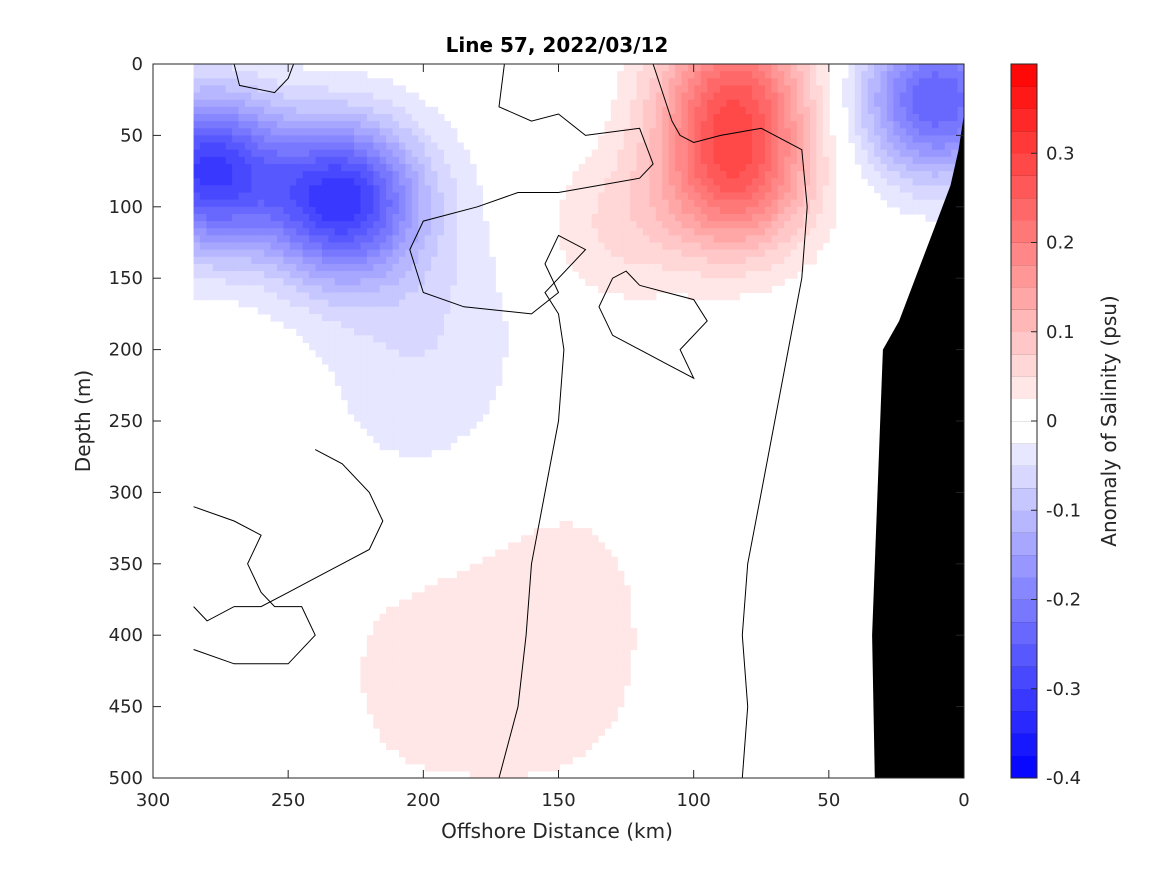  Describe the element at coordinates (1060, 243) in the screenshot. I see `colorbar-tick-label: 0.2` at that location.